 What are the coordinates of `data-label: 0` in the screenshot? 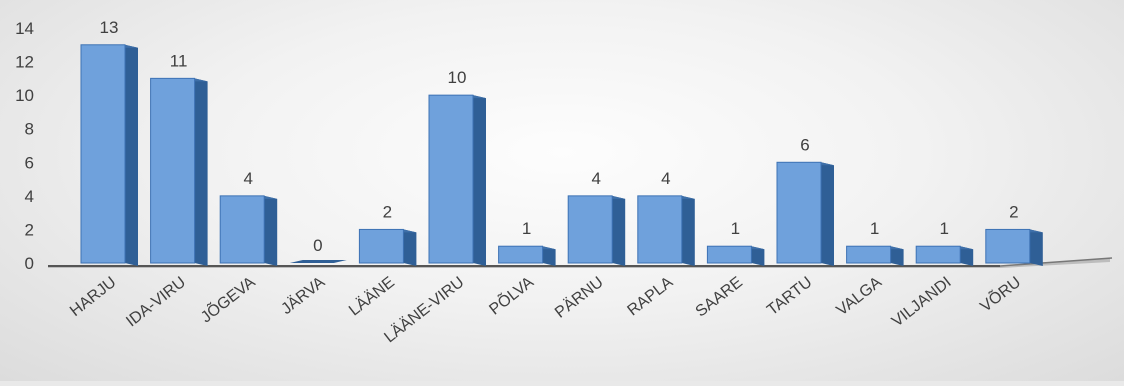 It's located at (317, 245).